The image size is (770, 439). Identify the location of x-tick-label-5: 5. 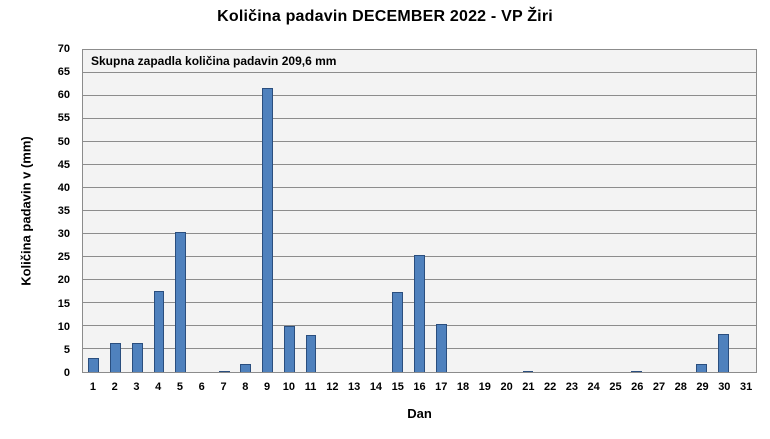
(180, 387).